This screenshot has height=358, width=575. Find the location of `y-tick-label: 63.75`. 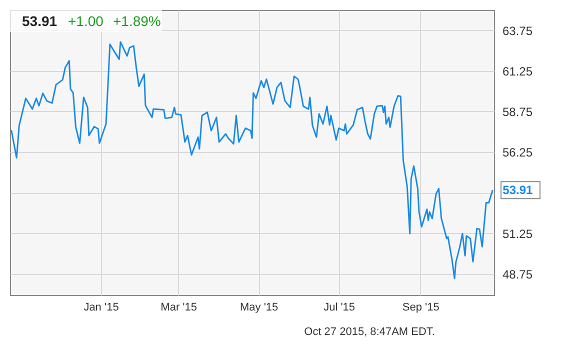

y-tick-label: 63.75 is located at coordinates (517, 31).